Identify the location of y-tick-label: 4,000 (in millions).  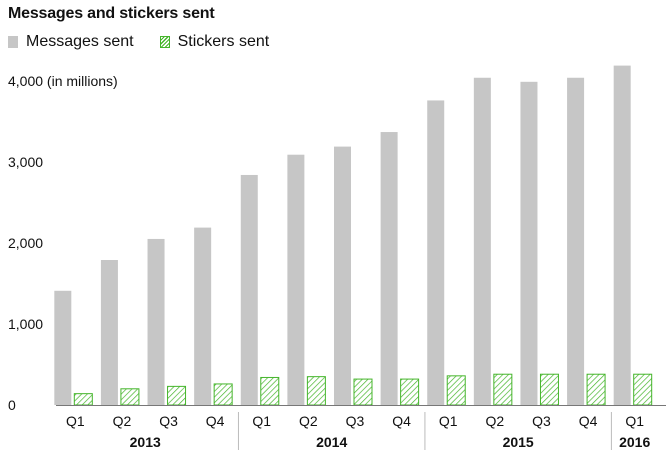
(63, 81).